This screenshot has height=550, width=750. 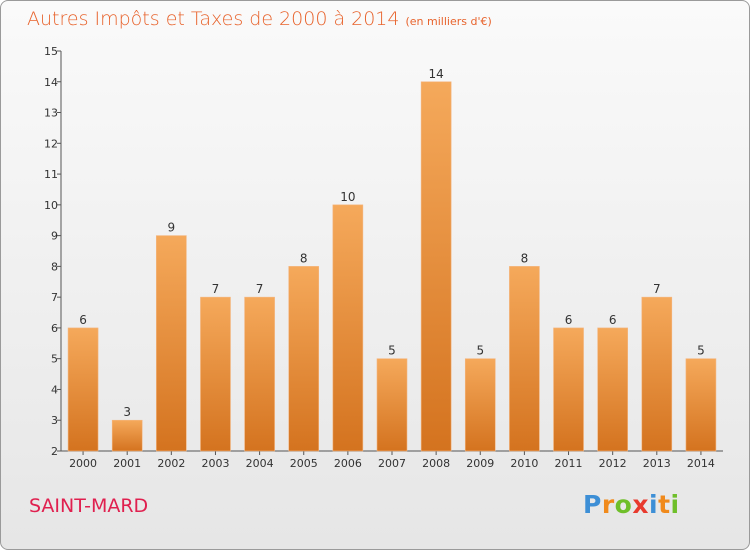 I want to click on x-tick-label-2006: 2006, so click(x=348, y=463).